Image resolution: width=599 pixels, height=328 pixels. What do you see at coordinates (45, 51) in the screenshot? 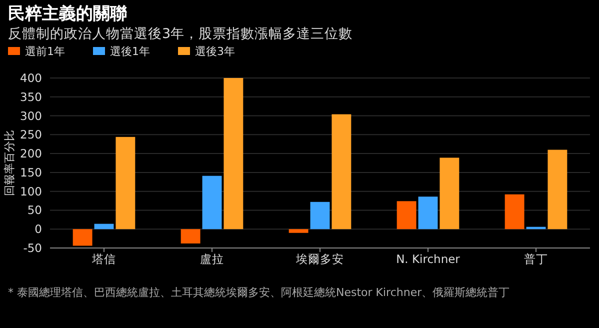
I see `legend-label: 選前1年` at bounding box center [45, 51].